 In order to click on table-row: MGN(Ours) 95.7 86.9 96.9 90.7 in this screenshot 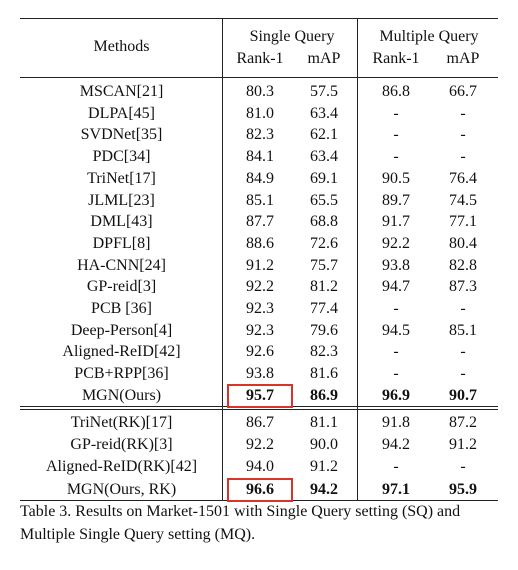, I will do `click(259, 395)`.